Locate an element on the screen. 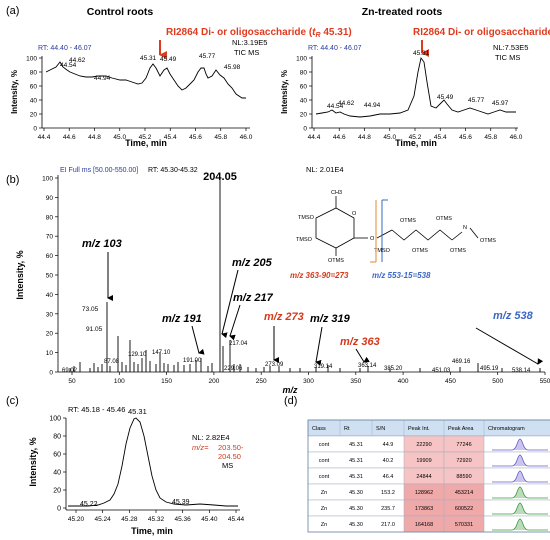 The height and width of the screenshot is (540, 550). b-y-tick-label: 80 is located at coordinates (50, 217).